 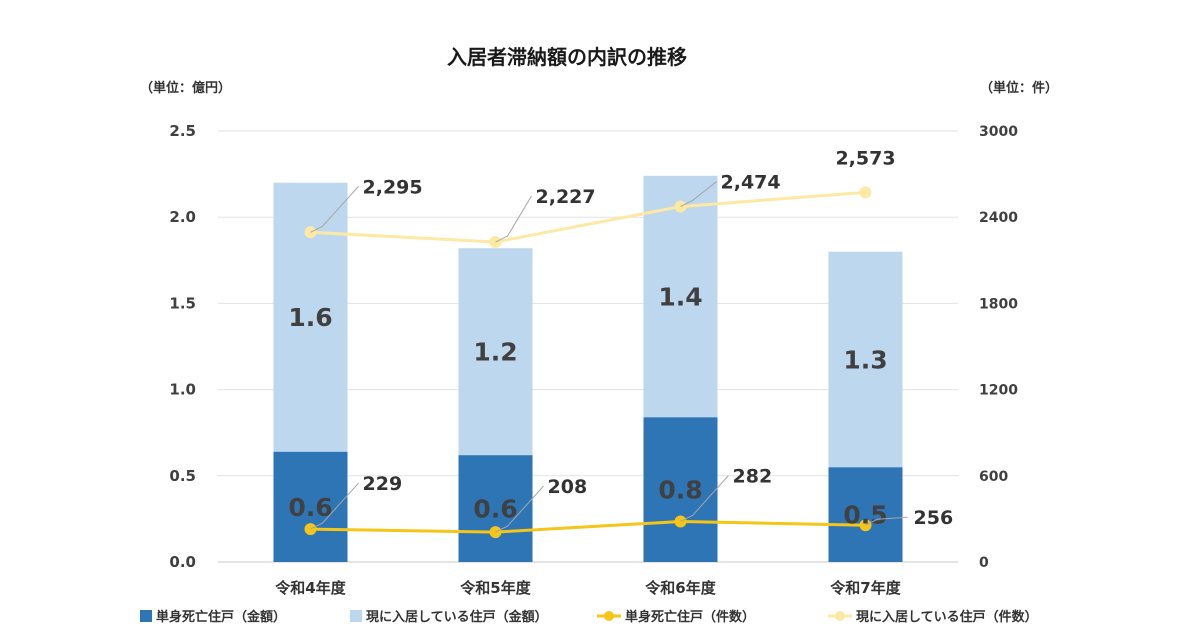 I want to click on left-axis-unit: （単位：億円）, so click(x=185, y=88).